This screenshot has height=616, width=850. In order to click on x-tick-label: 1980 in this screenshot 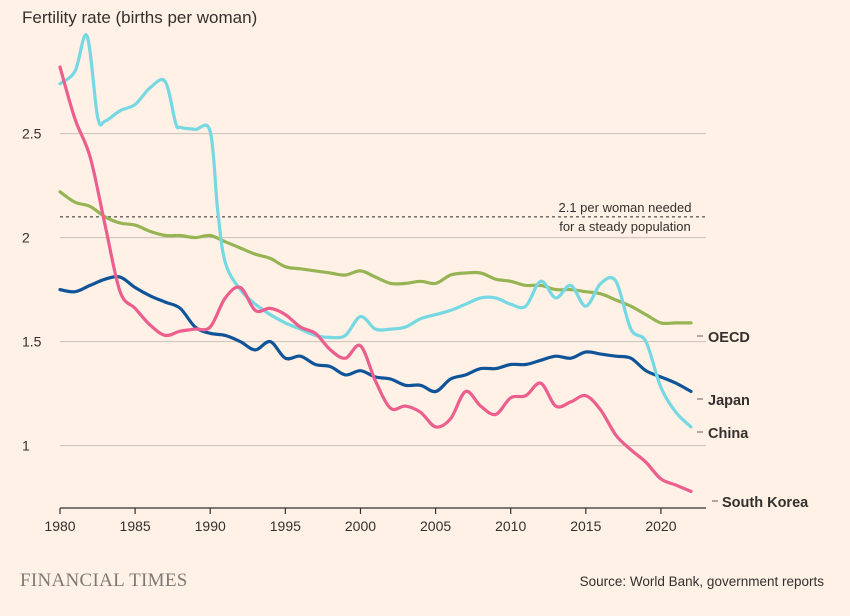, I will do `click(59, 526)`.